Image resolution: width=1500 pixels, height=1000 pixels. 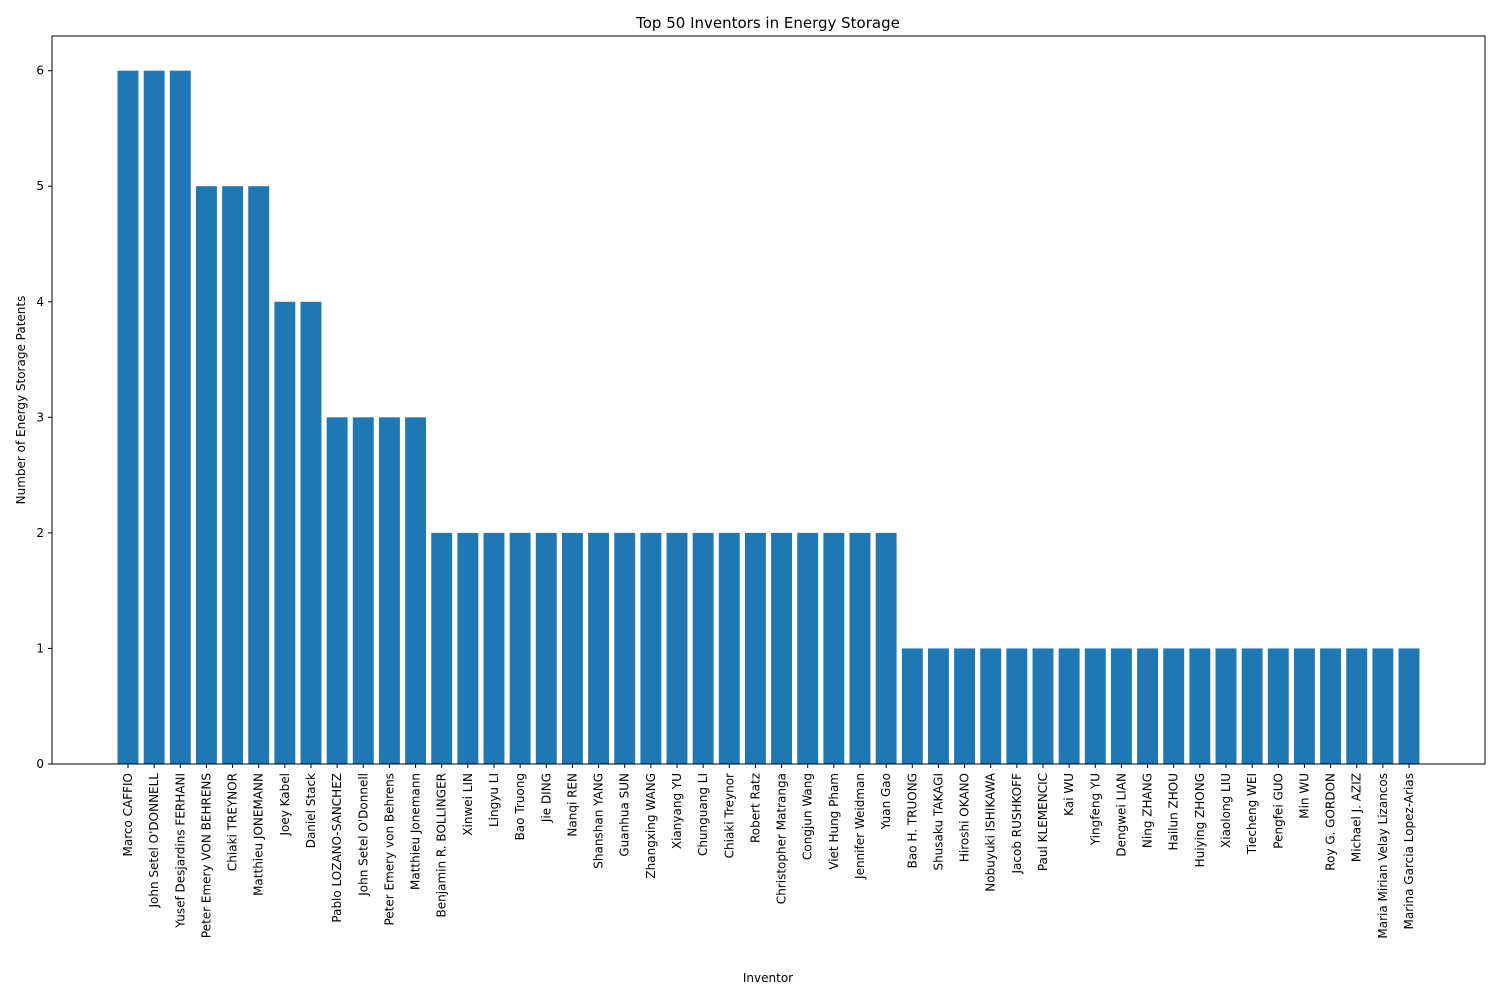 What do you see at coordinates (1331, 822) in the screenshot?
I see `x-tick-label: Roy G. GORDON` at bounding box center [1331, 822].